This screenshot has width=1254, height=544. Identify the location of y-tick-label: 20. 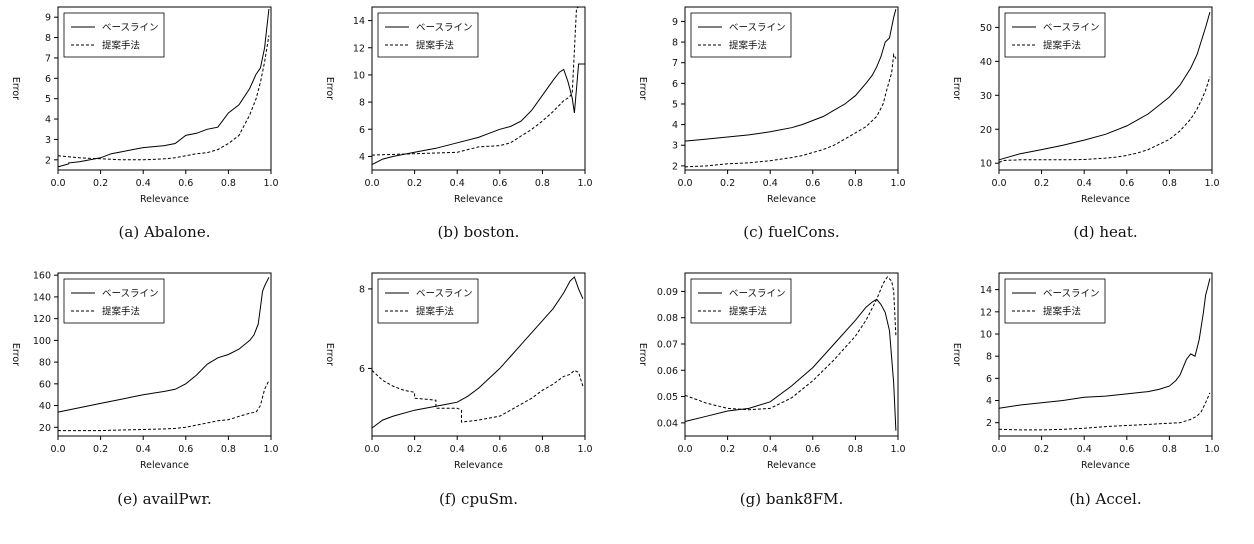
(986, 130).